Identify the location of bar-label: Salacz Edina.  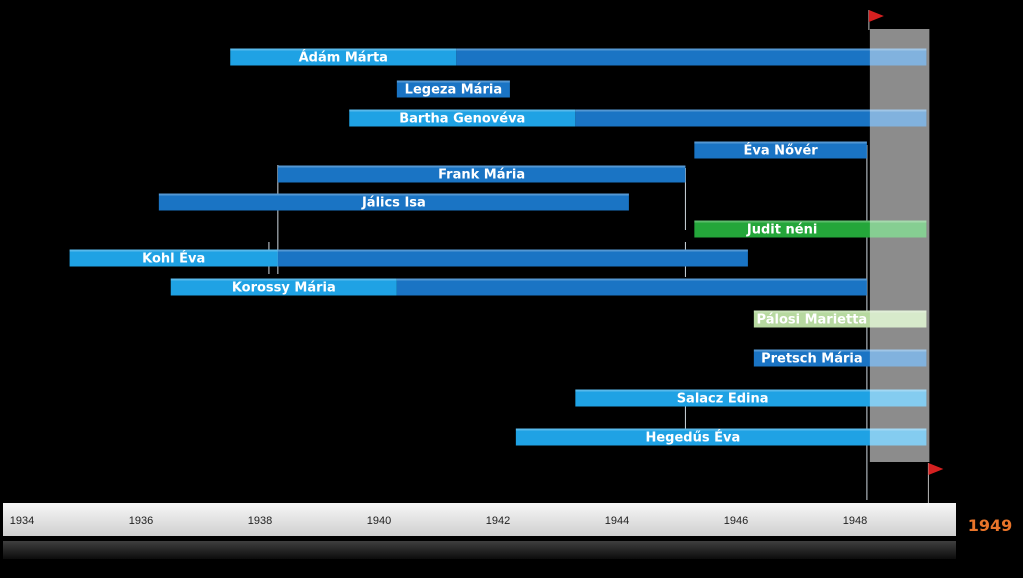
(723, 399).